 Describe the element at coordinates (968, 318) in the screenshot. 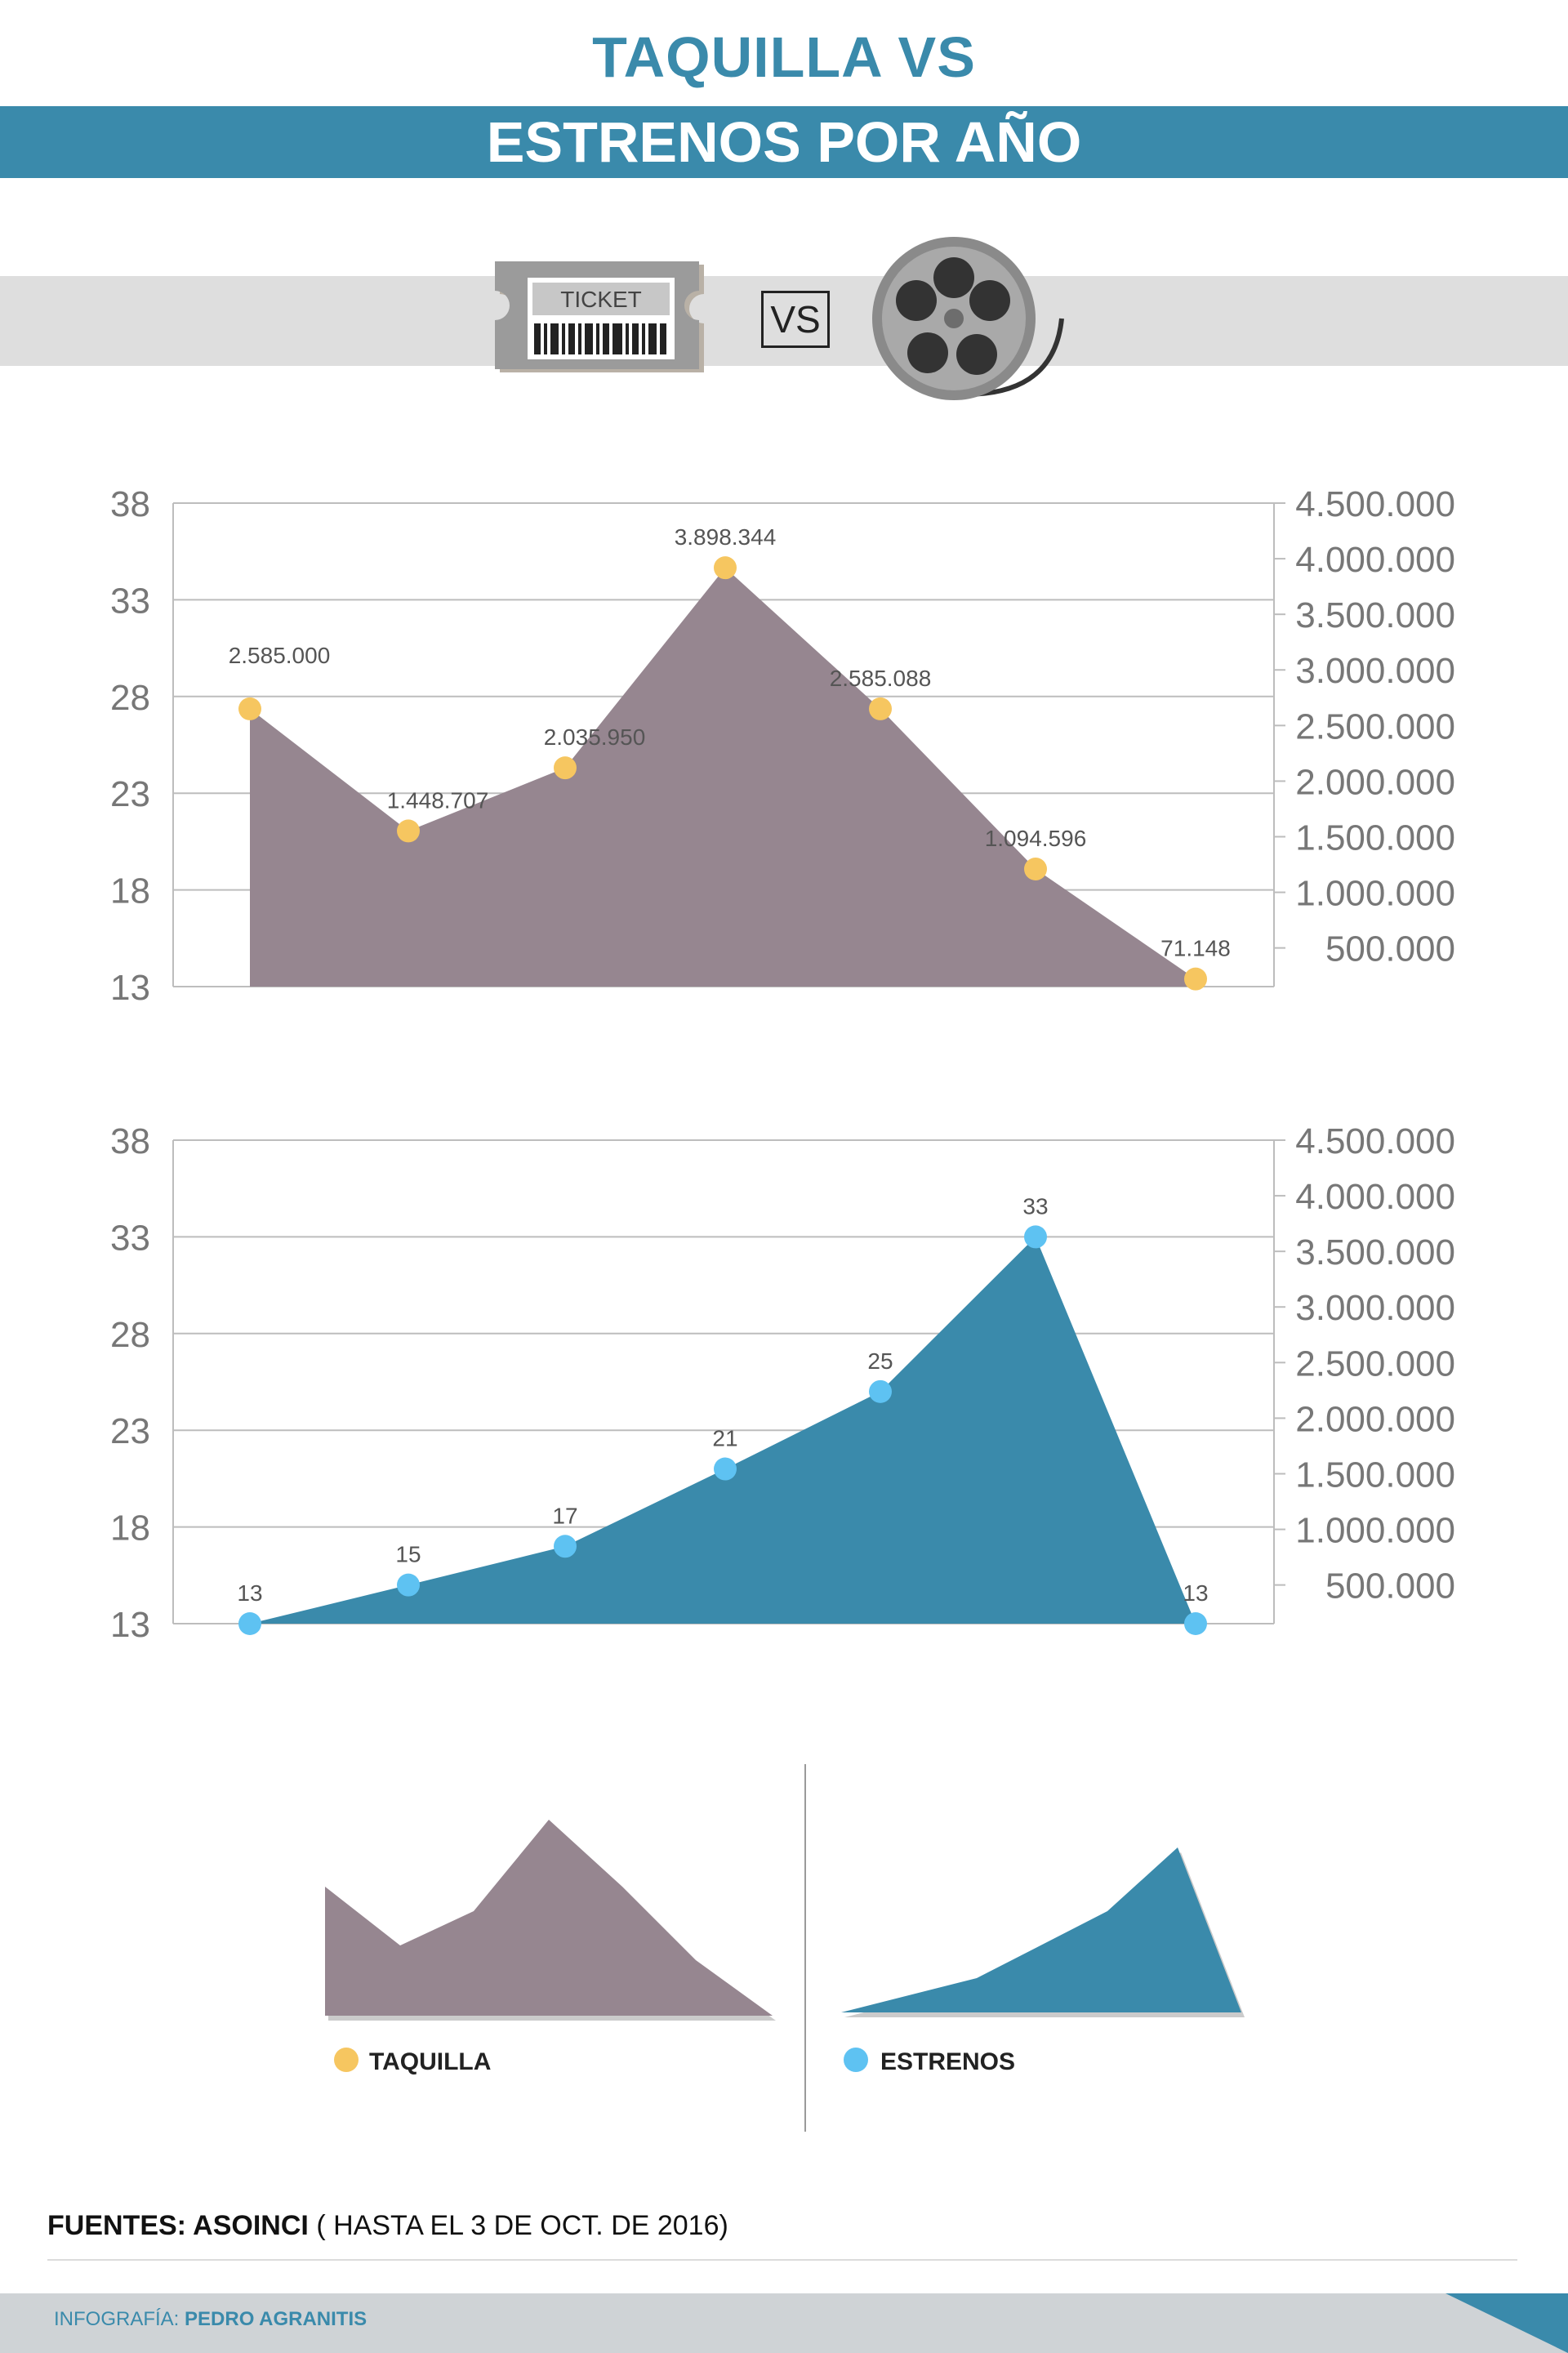

I see `film-reel-icon` at that location.